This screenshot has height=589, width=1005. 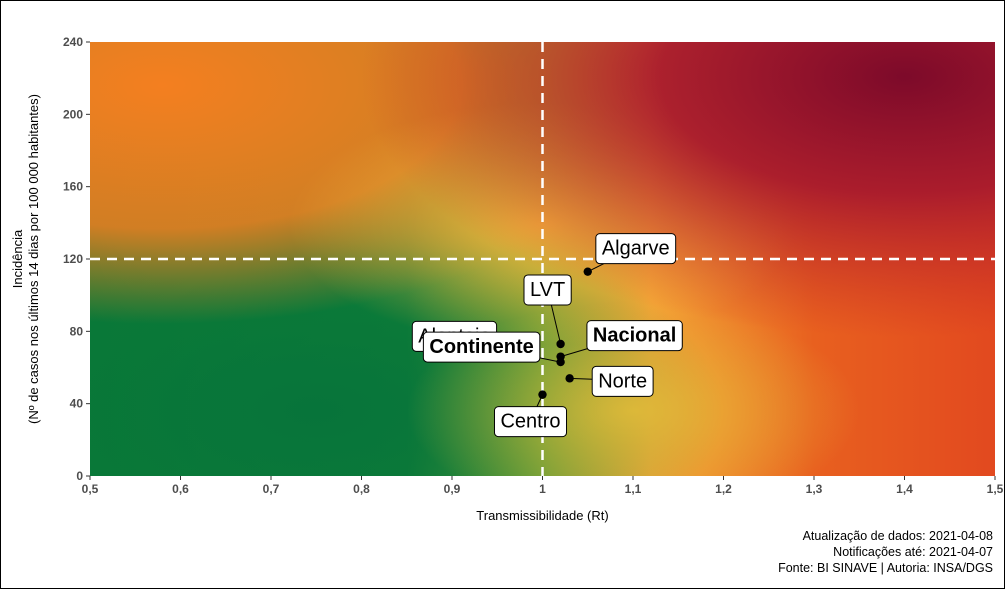 What do you see at coordinates (885, 568) in the screenshot?
I see `footer-source: Fonte: BI SINAVE | Autoria: INSA/DGS` at bounding box center [885, 568].